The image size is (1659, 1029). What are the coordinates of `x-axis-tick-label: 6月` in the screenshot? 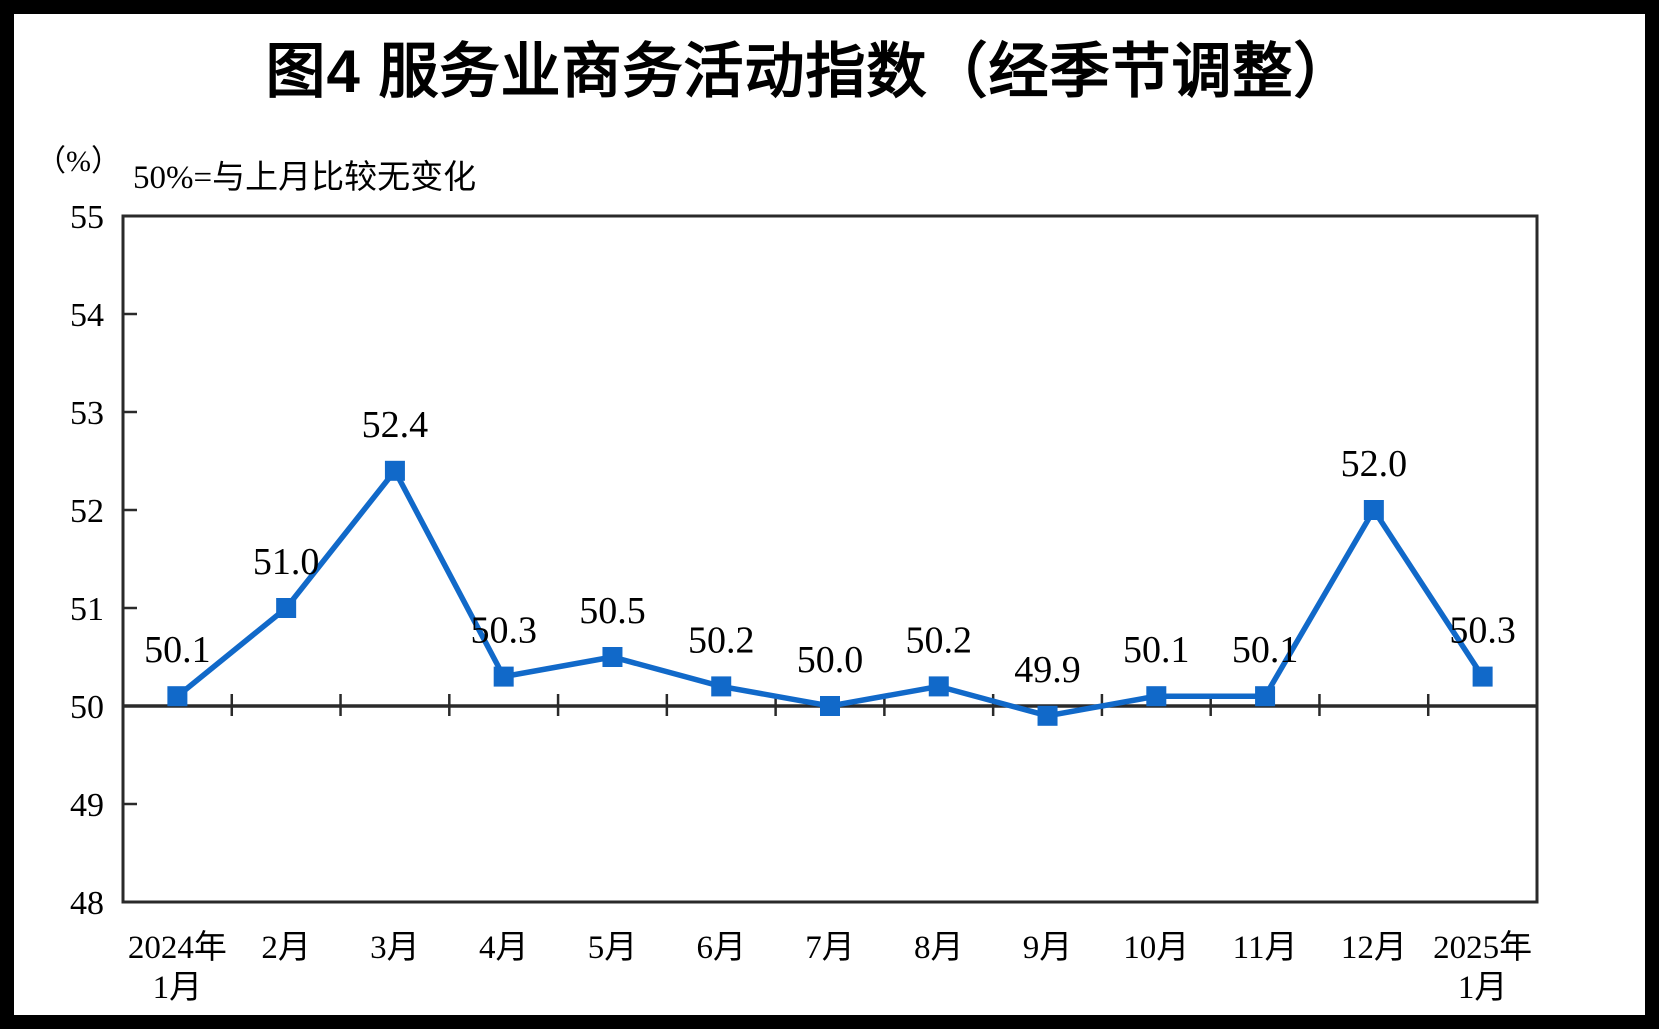 It's located at (721, 948).